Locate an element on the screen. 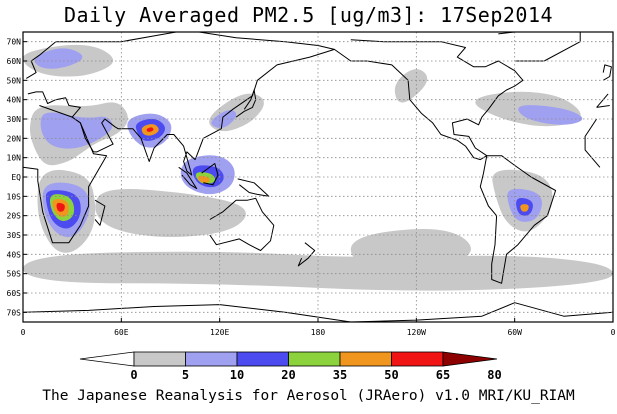 The height and width of the screenshot is (414, 617). longitude-label: 120E is located at coordinates (219, 332).